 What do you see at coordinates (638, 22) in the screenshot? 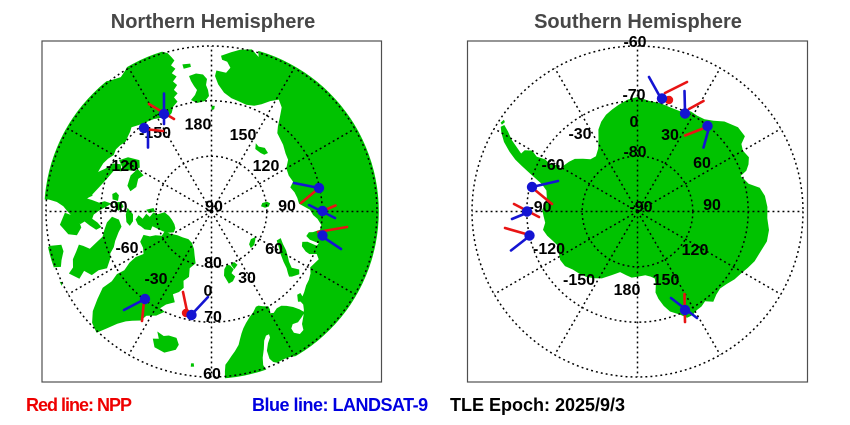
I see `svg-text: Southern Hemisphere` at bounding box center [638, 22].